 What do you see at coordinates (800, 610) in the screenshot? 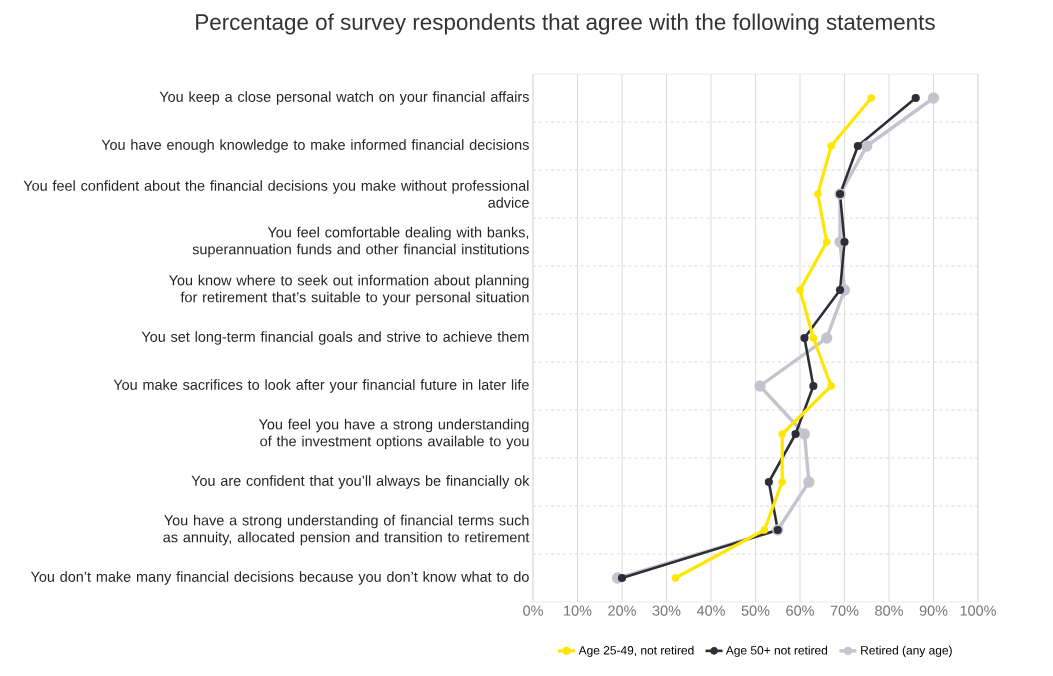
I see `x-tick-label: 60%` at bounding box center [800, 610].